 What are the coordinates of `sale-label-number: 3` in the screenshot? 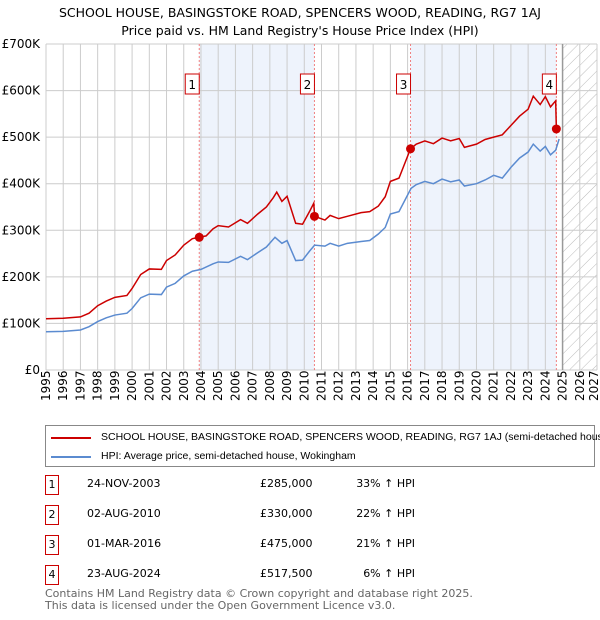 It's located at (404, 85).